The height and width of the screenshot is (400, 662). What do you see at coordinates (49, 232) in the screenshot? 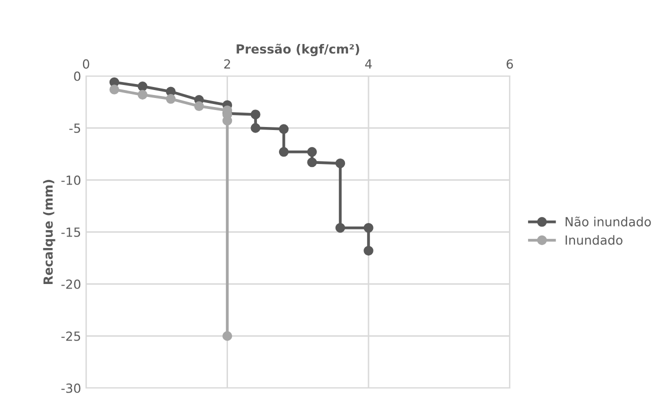
I see `y-axis-title: Recalque (mm)` at bounding box center [49, 232].